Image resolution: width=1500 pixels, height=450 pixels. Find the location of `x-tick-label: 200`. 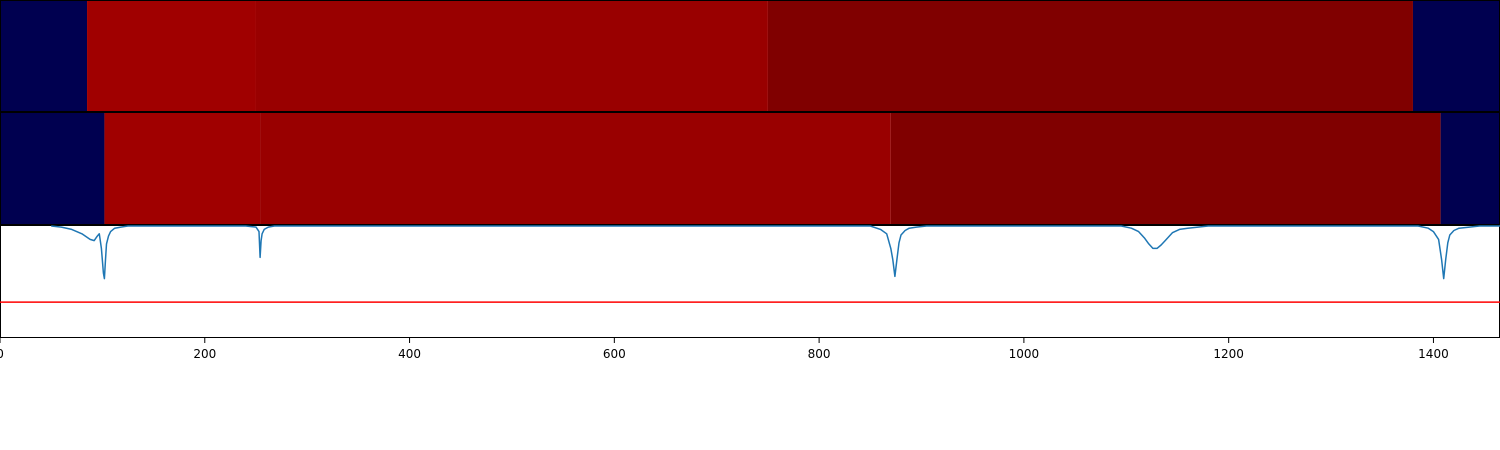

x-tick-label: 200 is located at coordinates (204, 354).